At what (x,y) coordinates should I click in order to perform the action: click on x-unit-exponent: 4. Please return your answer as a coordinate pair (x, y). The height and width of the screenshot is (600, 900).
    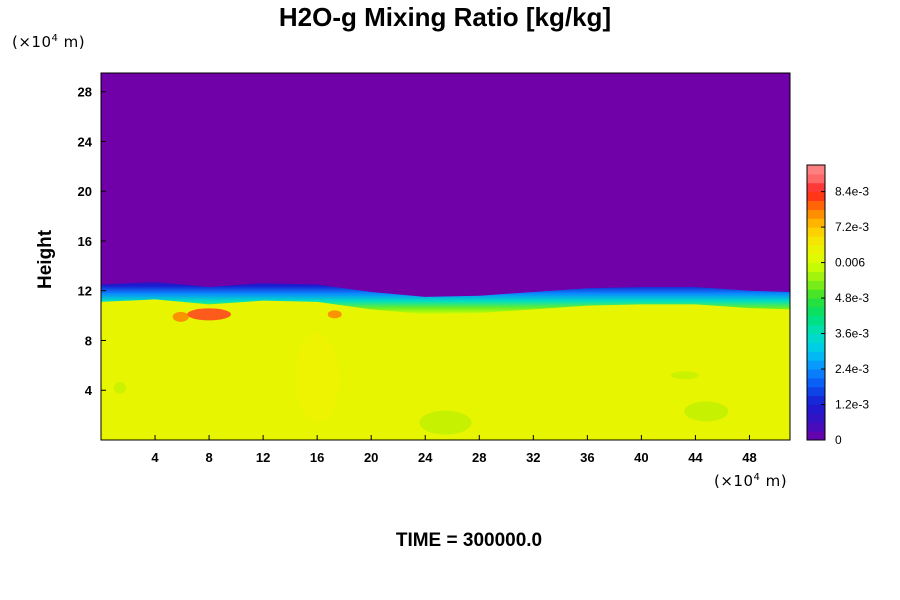
    Looking at the image, I should click on (757, 477).